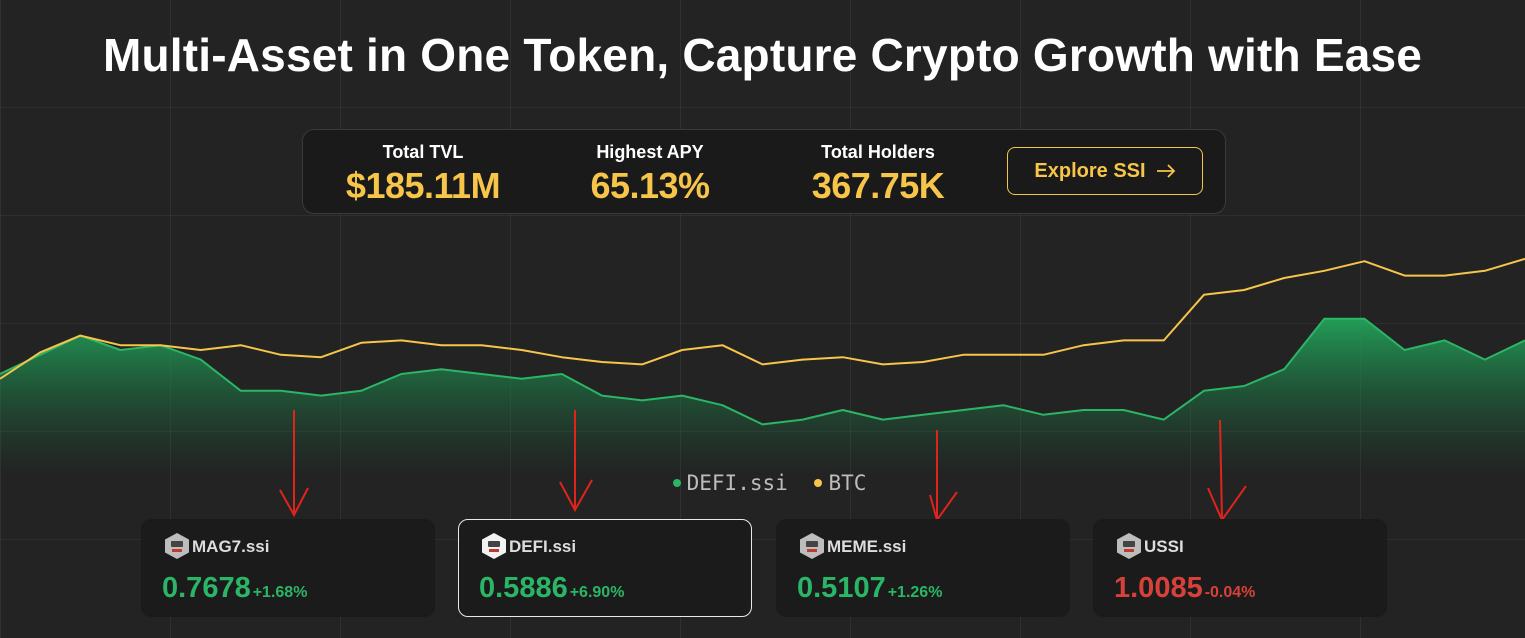 Image resolution: width=1525 pixels, height=638 pixels. What do you see at coordinates (1090, 170) in the screenshot?
I see `button-label: Explore SSI` at bounding box center [1090, 170].